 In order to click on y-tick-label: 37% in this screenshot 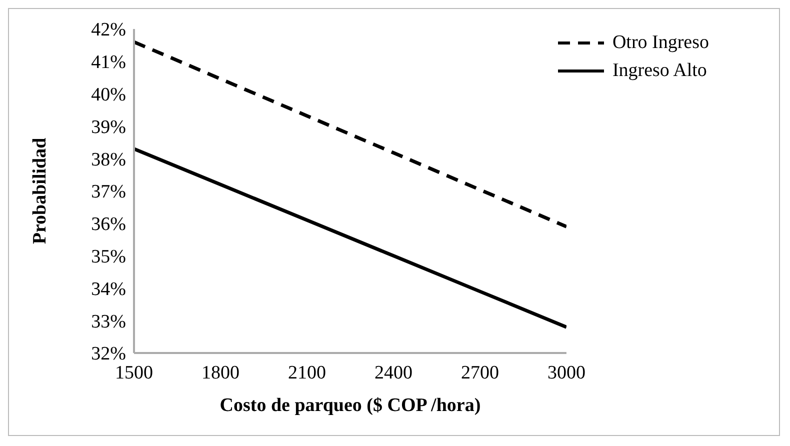, I will do `click(108, 192)`.